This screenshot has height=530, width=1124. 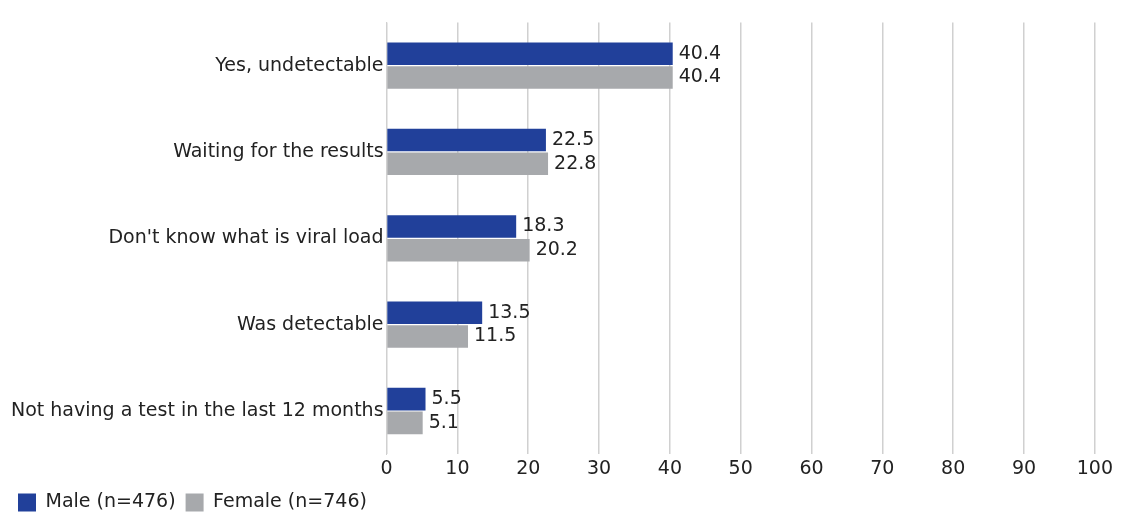 I want to click on x-tick-label: 20, so click(x=528, y=466).